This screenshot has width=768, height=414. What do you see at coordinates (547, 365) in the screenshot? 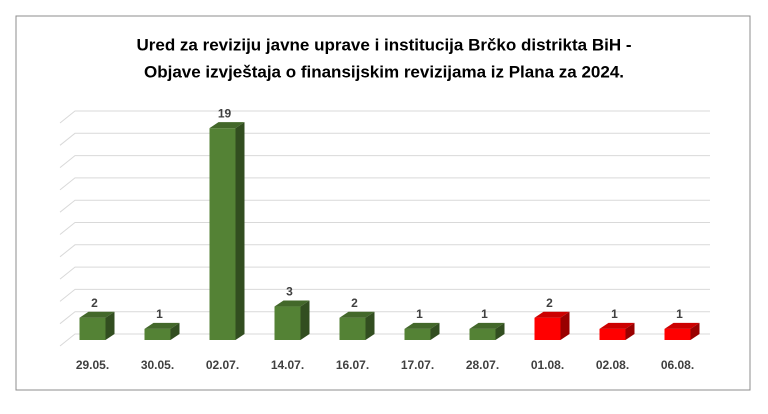
I see `x-tick-label: 01.08.` at bounding box center [547, 365].